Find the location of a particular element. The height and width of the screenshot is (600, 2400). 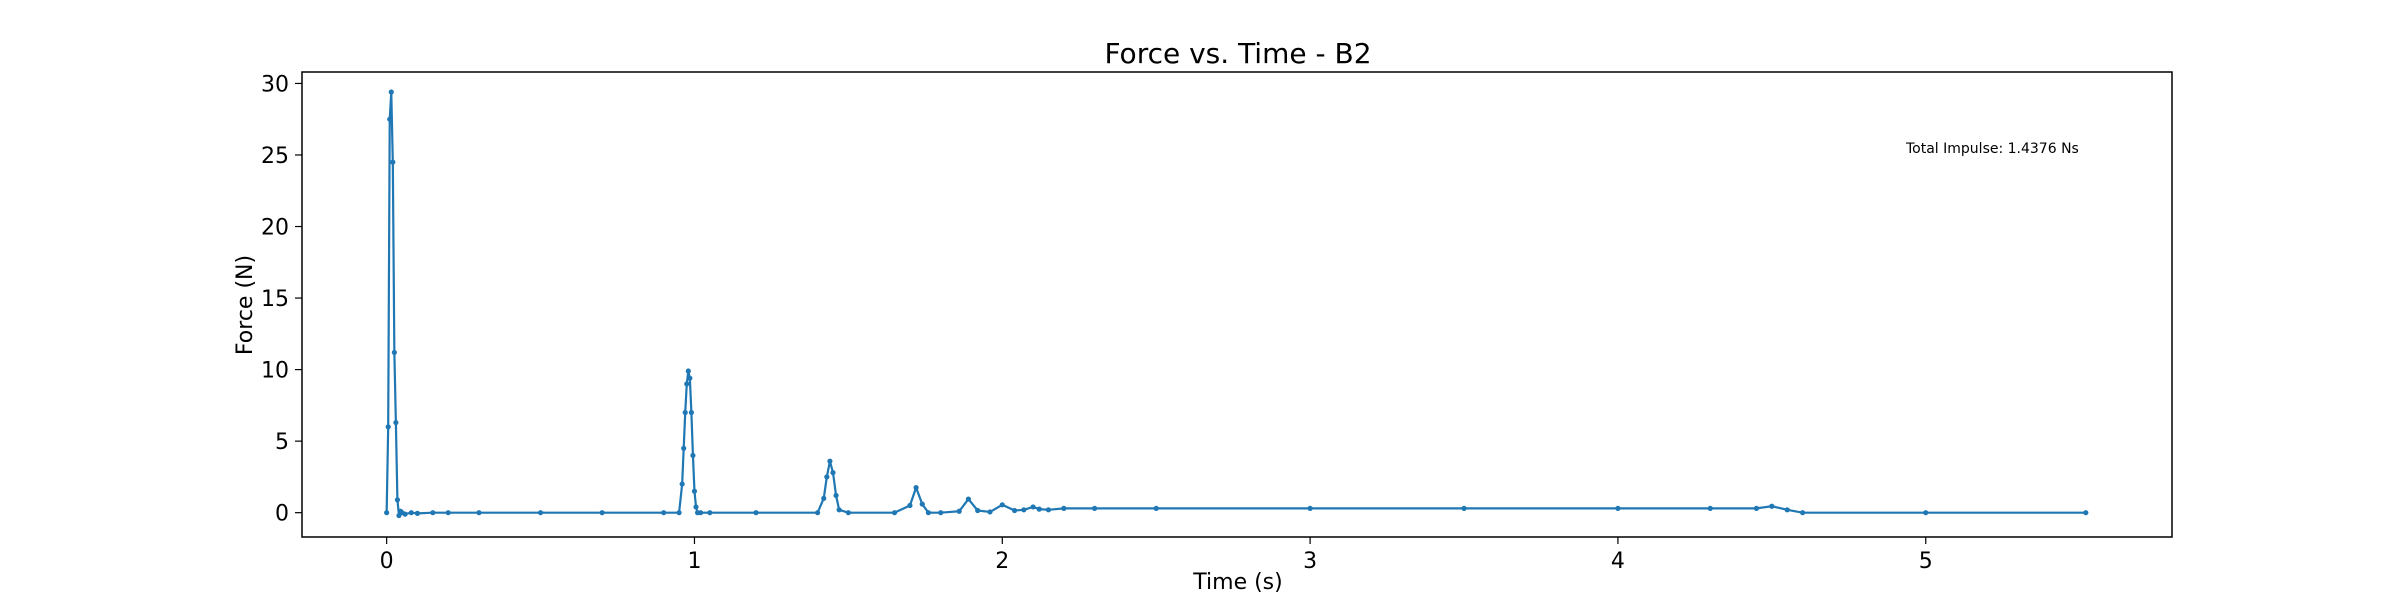

x-tick-label: 1 is located at coordinates (694, 561).